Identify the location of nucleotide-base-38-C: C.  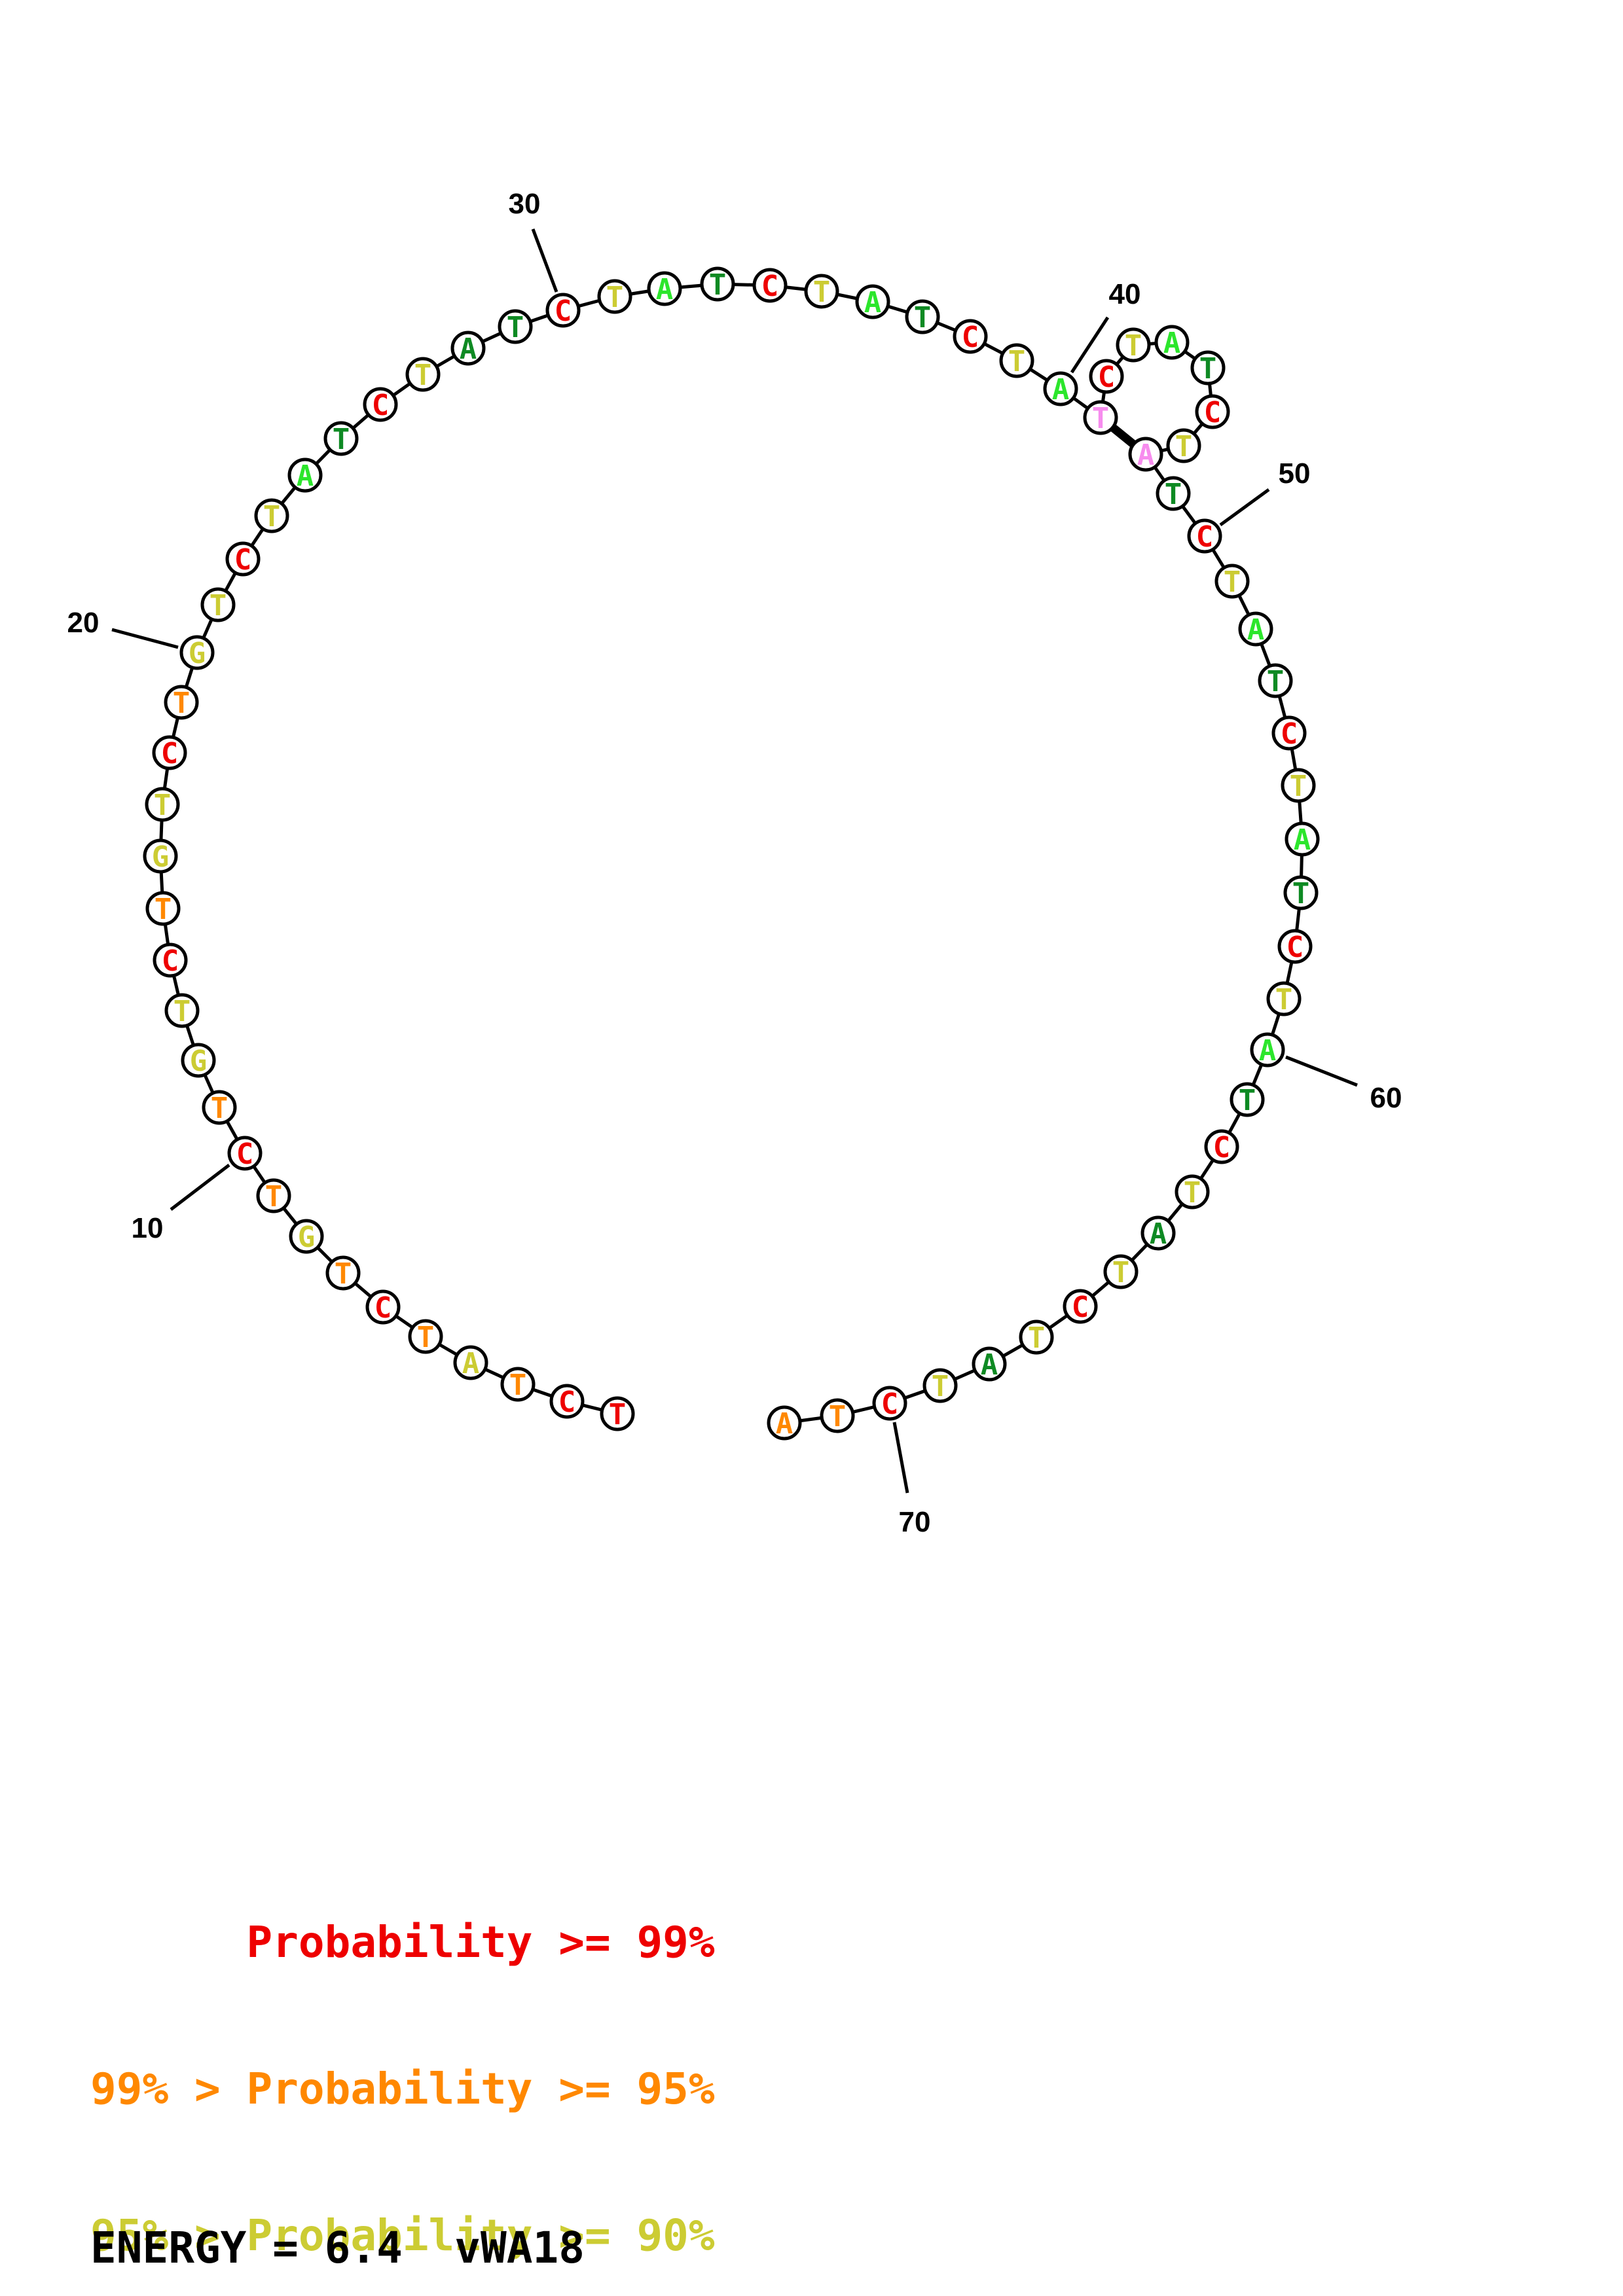
(970, 338).